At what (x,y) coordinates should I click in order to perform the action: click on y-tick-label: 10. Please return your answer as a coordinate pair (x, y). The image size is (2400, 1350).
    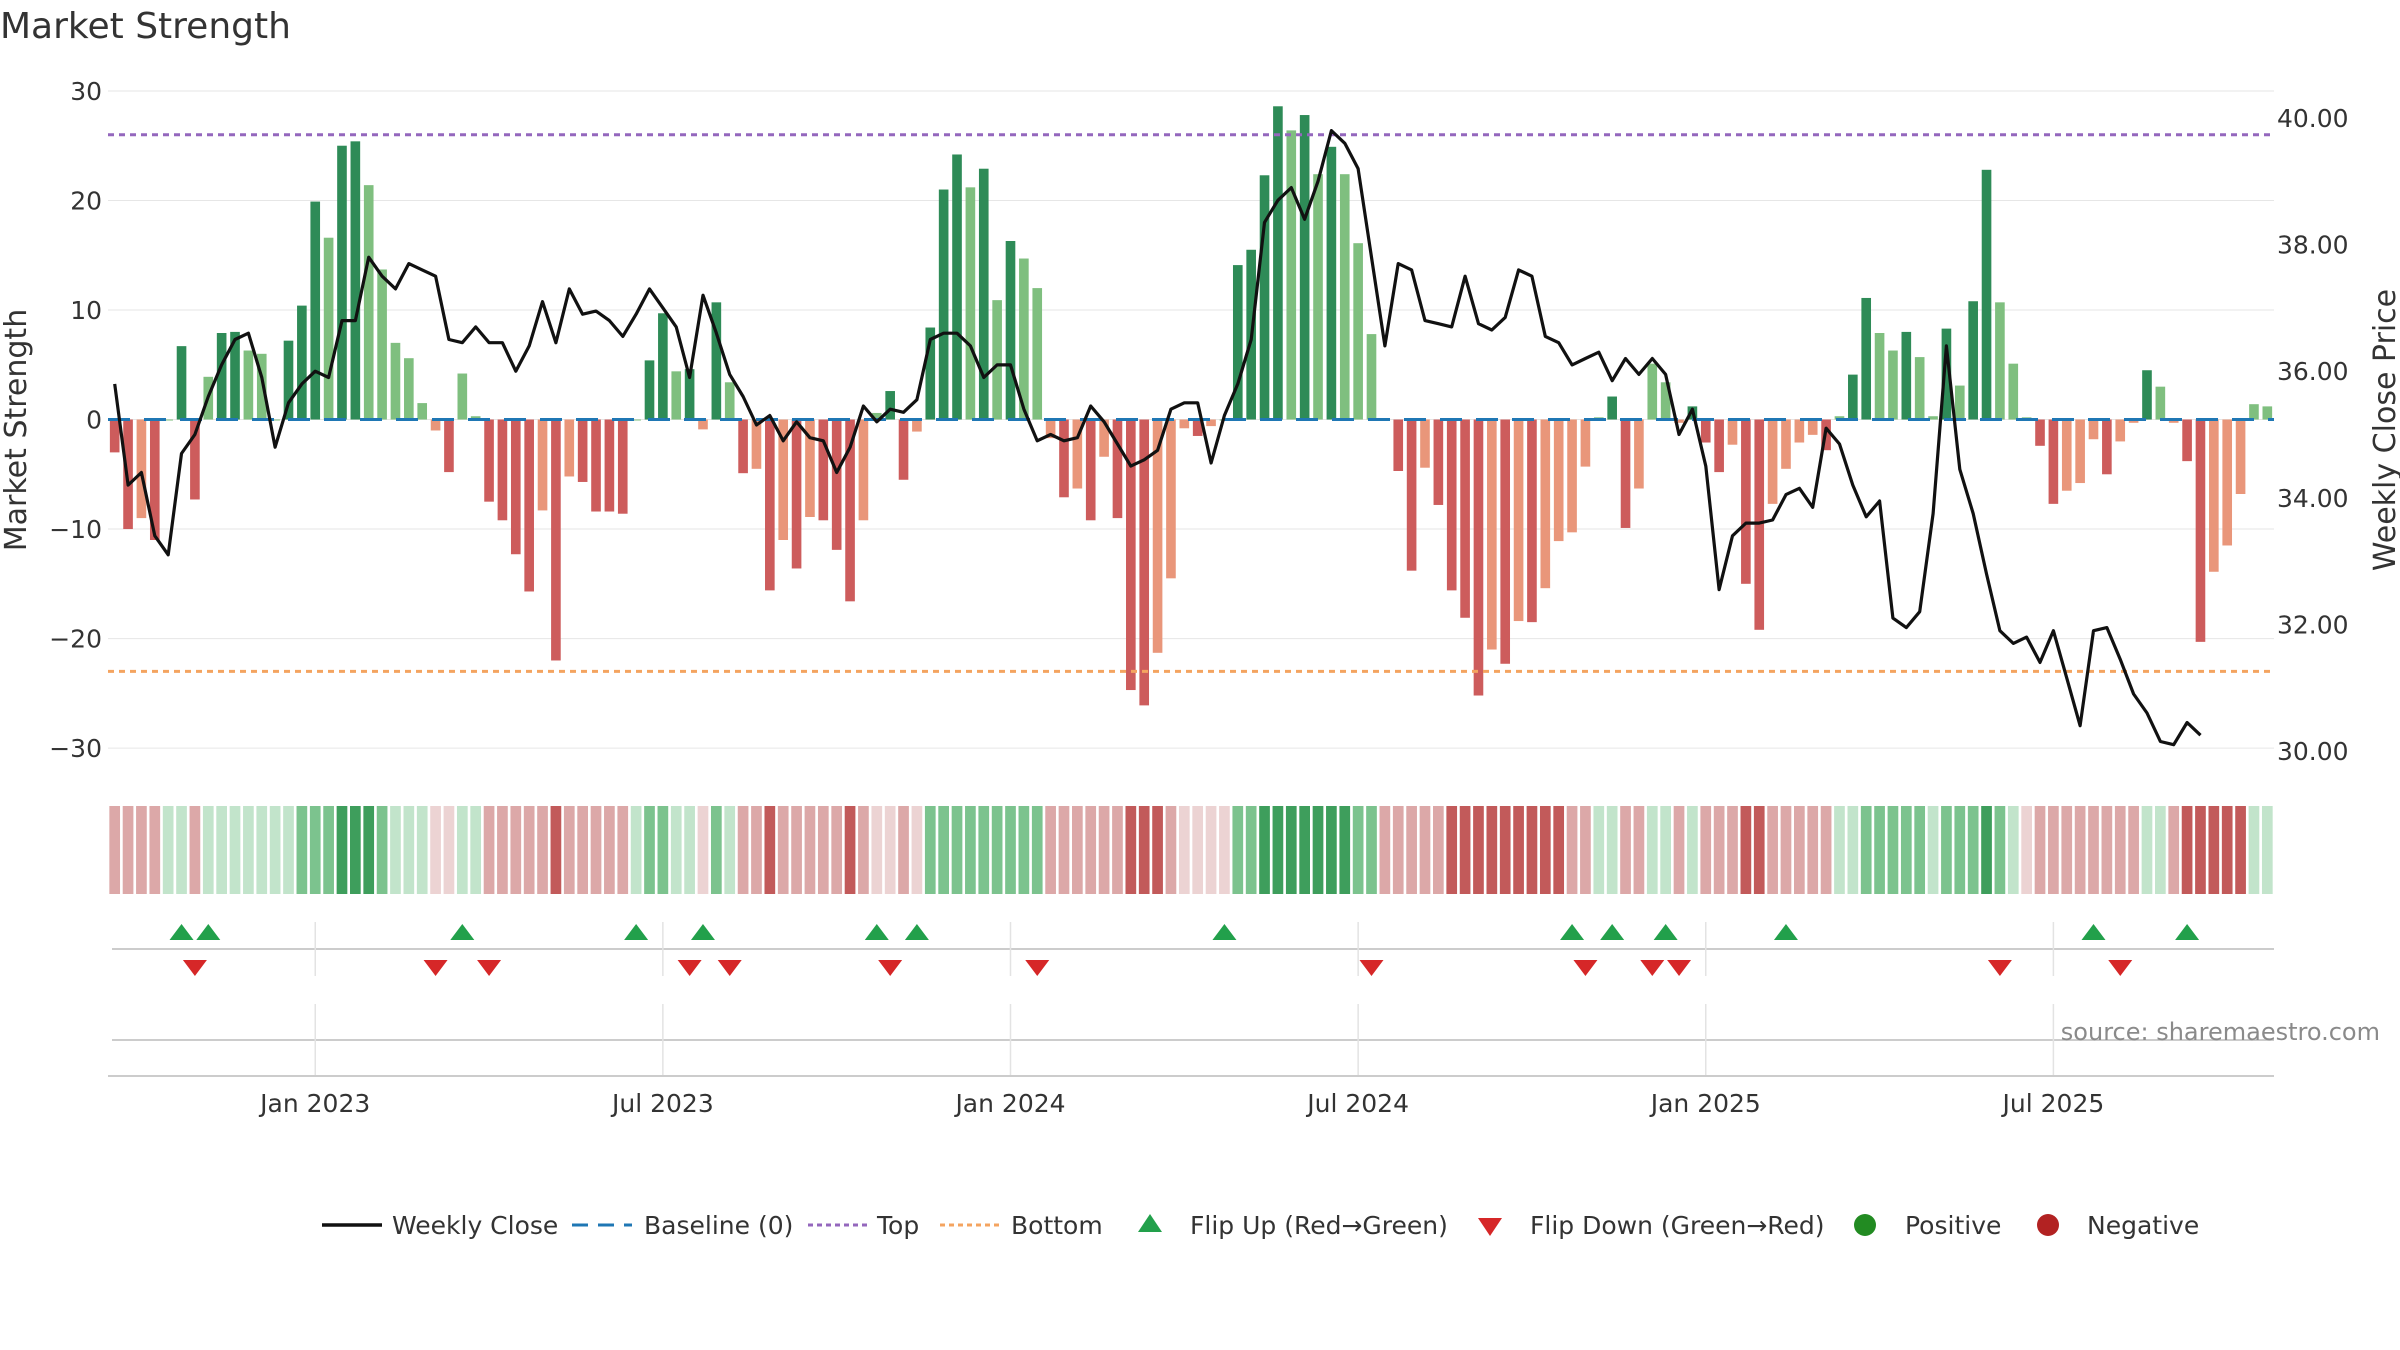
    Looking at the image, I should click on (86, 310).